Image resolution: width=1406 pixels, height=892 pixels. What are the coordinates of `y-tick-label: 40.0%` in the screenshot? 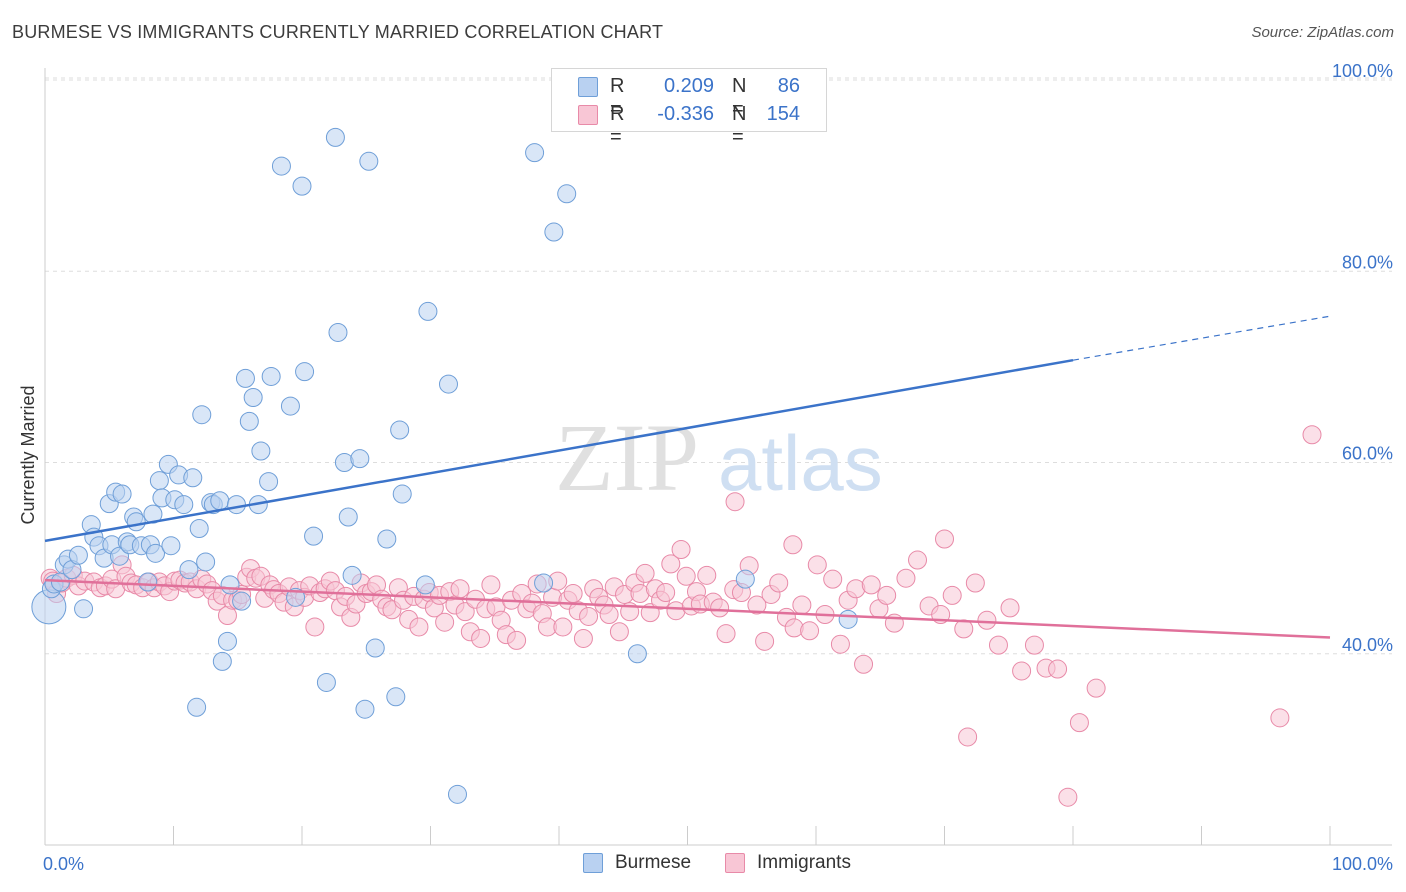 It's located at (1367, 645).